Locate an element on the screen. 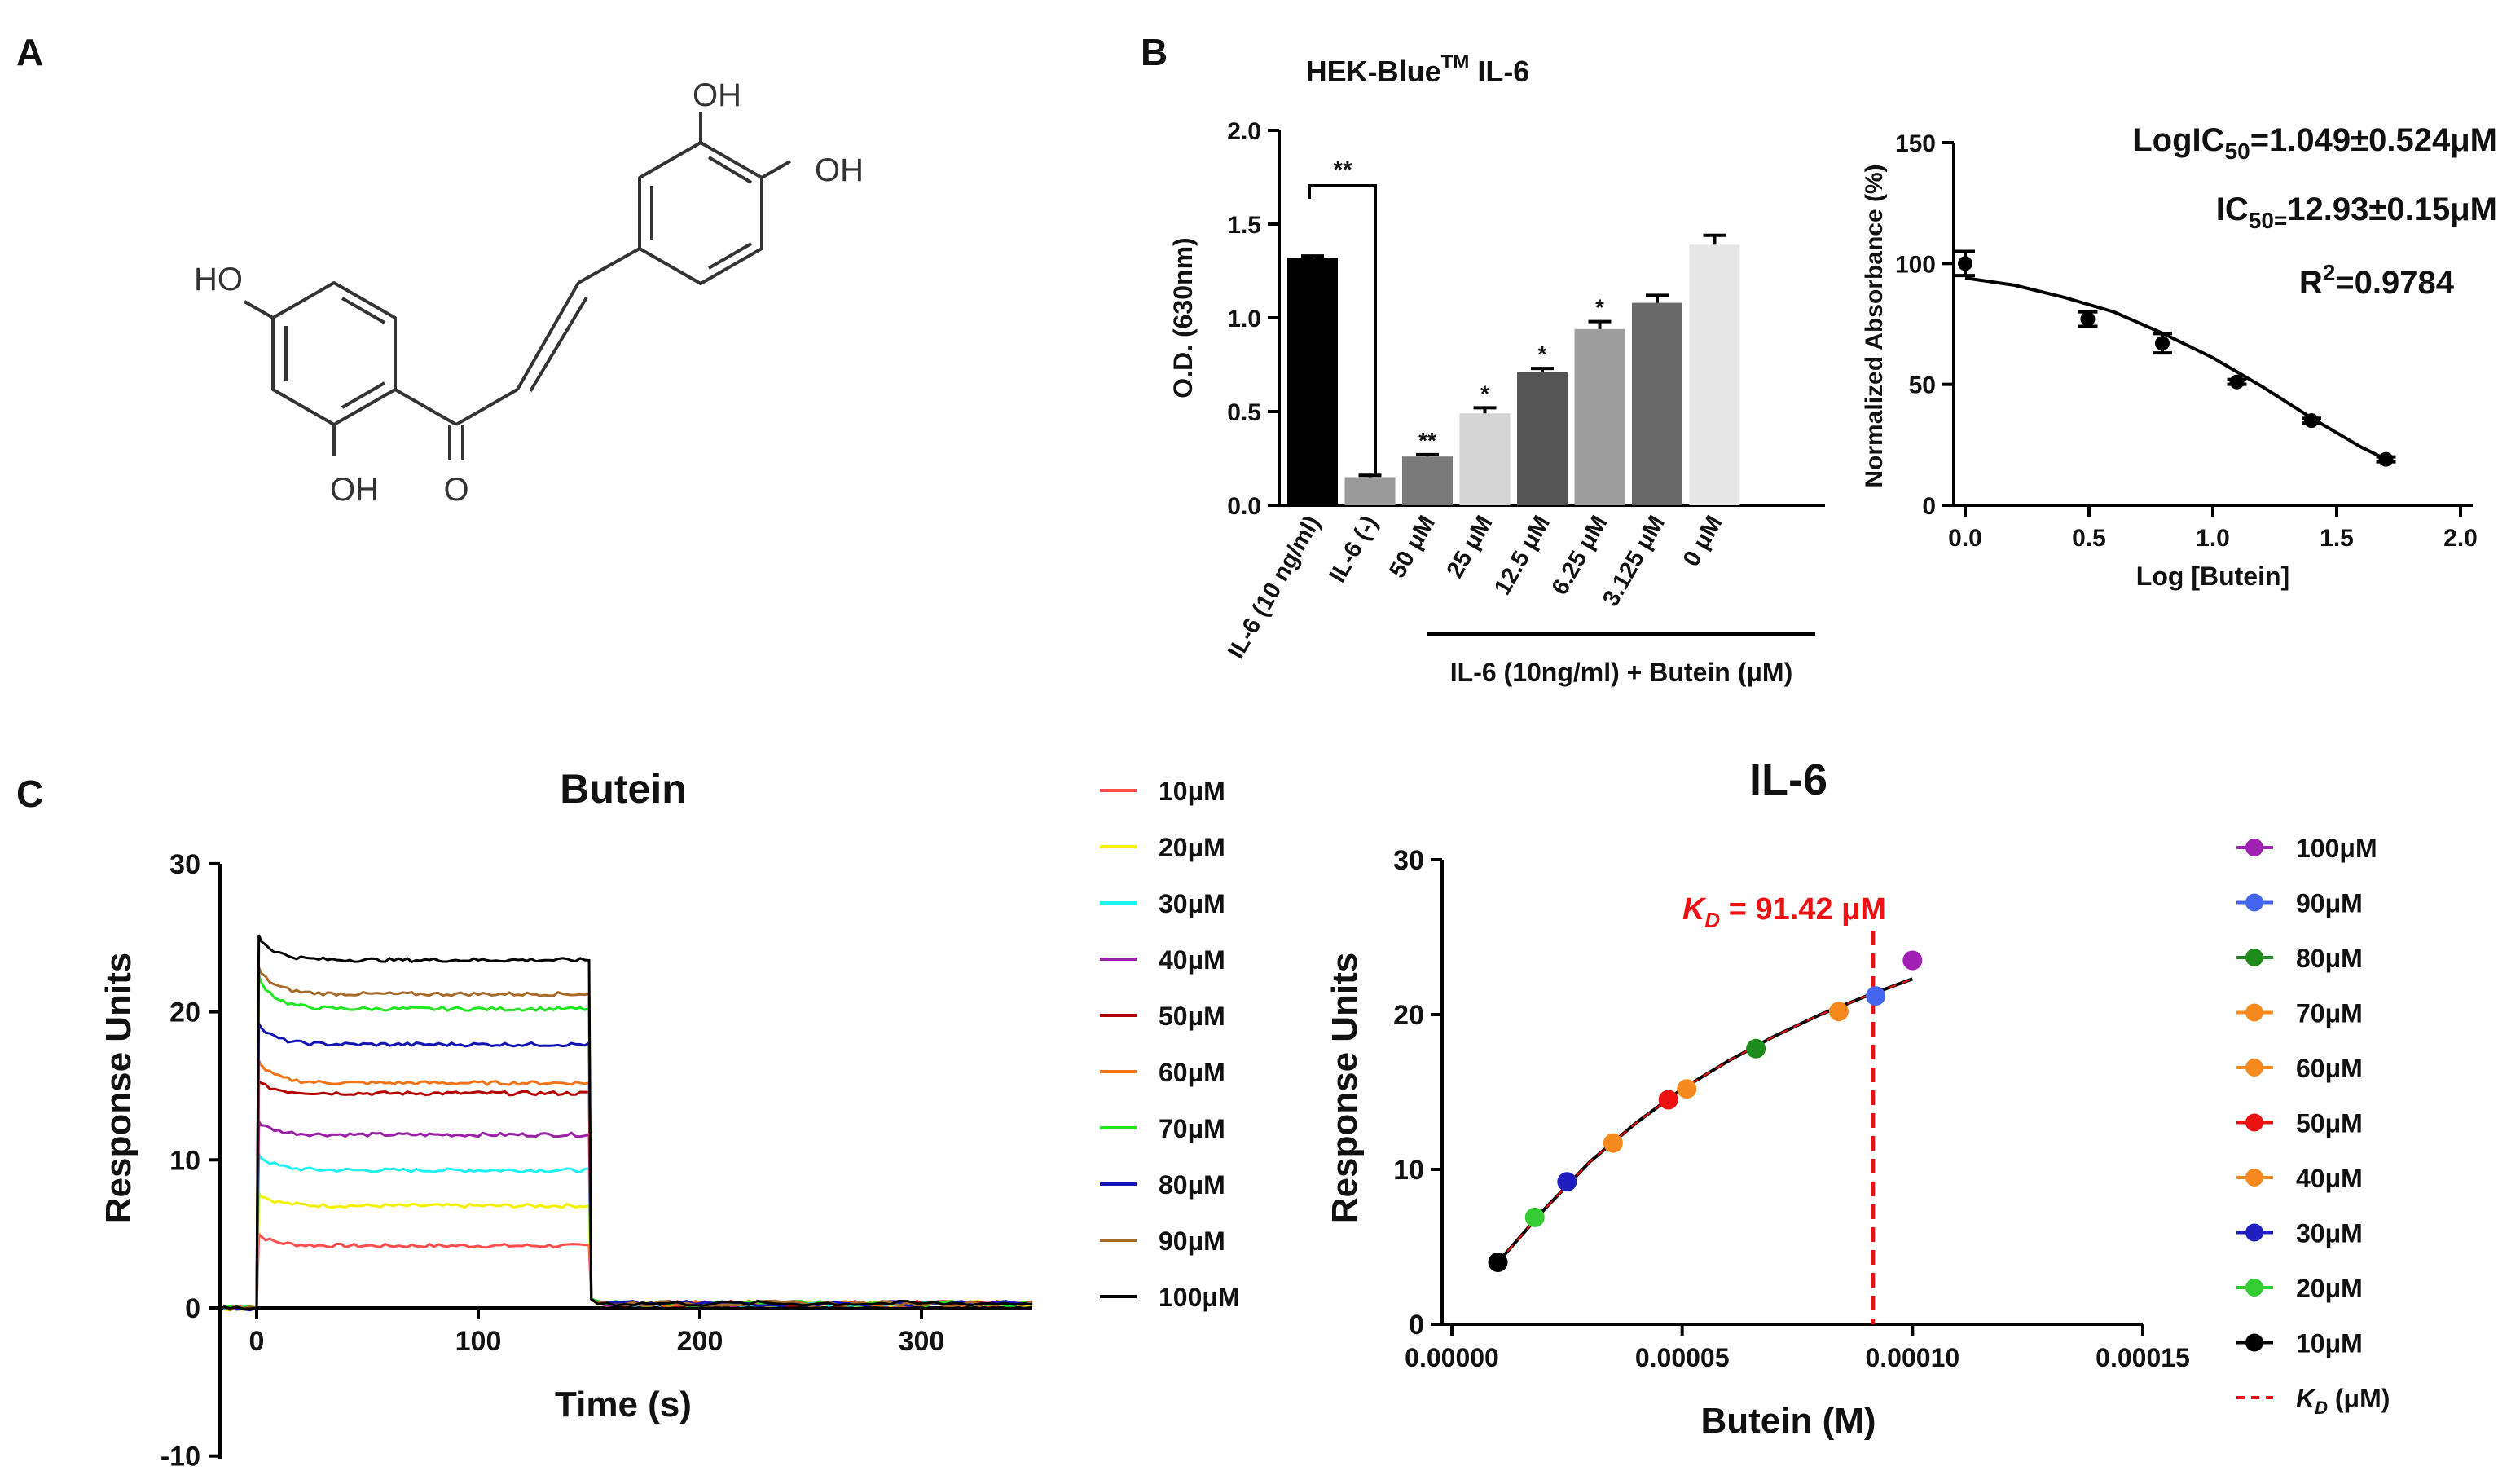 The image size is (2520, 1475). sensorgram-y-tick-label: 10 is located at coordinates (185, 1160).